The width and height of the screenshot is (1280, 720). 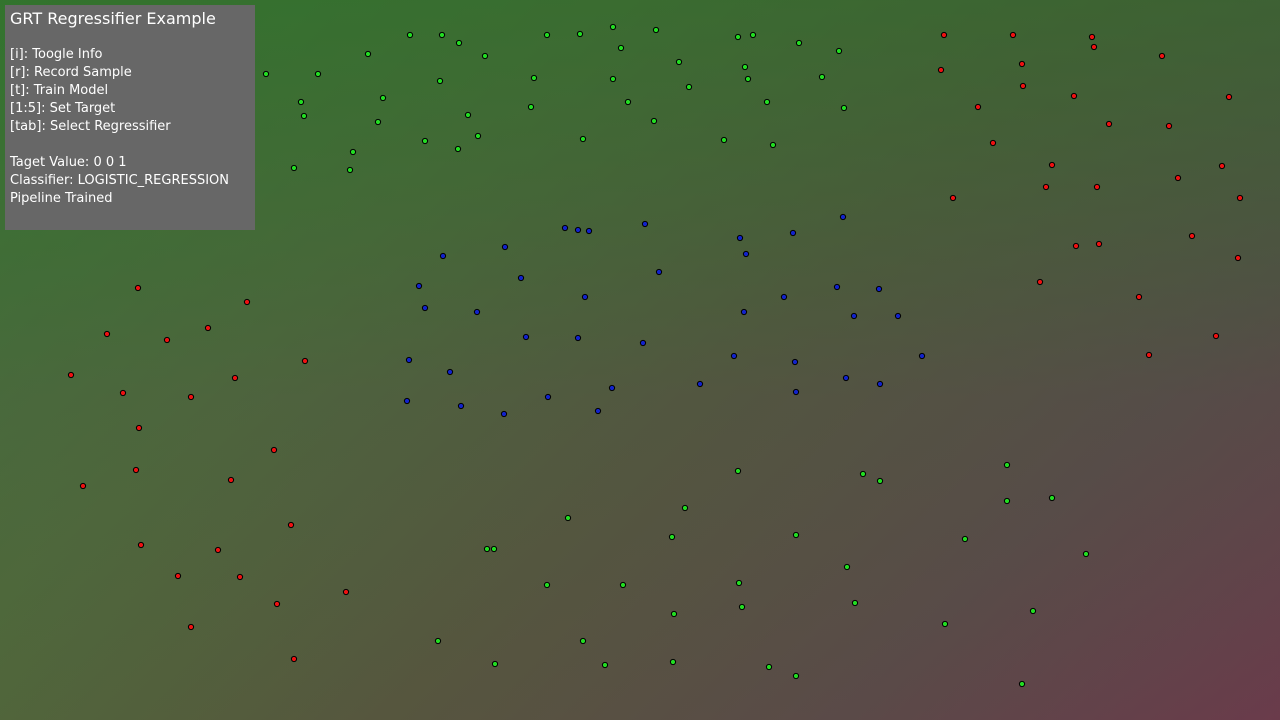 What do you see at coordinates (130, 73) in the screenshot?
I see `control-record-sample: [r]: Record Sample` at bounding box center [130, 73].